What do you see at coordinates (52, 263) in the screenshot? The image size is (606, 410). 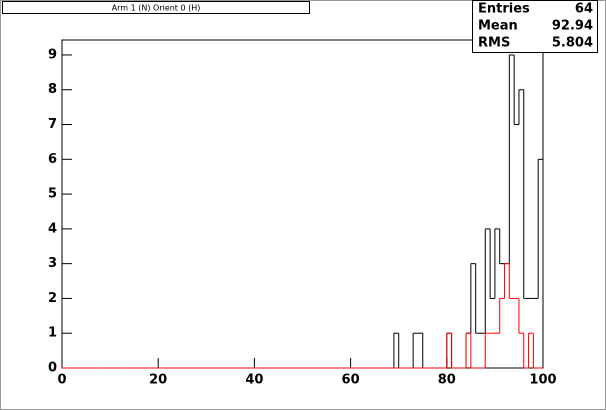 I see `y-tick-label: 3` at bounding box center [52, 263].